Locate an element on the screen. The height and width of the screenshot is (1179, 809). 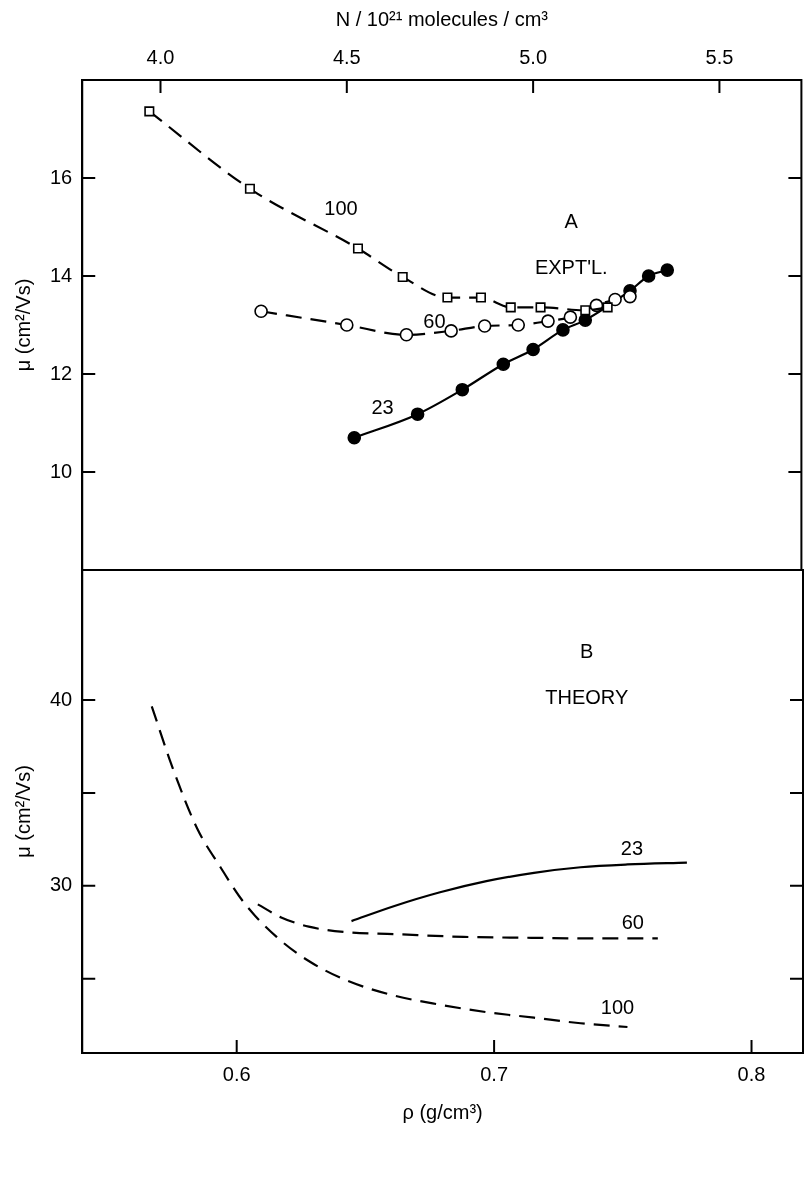
annotation: THEORY is located at coordinates (587, 696).